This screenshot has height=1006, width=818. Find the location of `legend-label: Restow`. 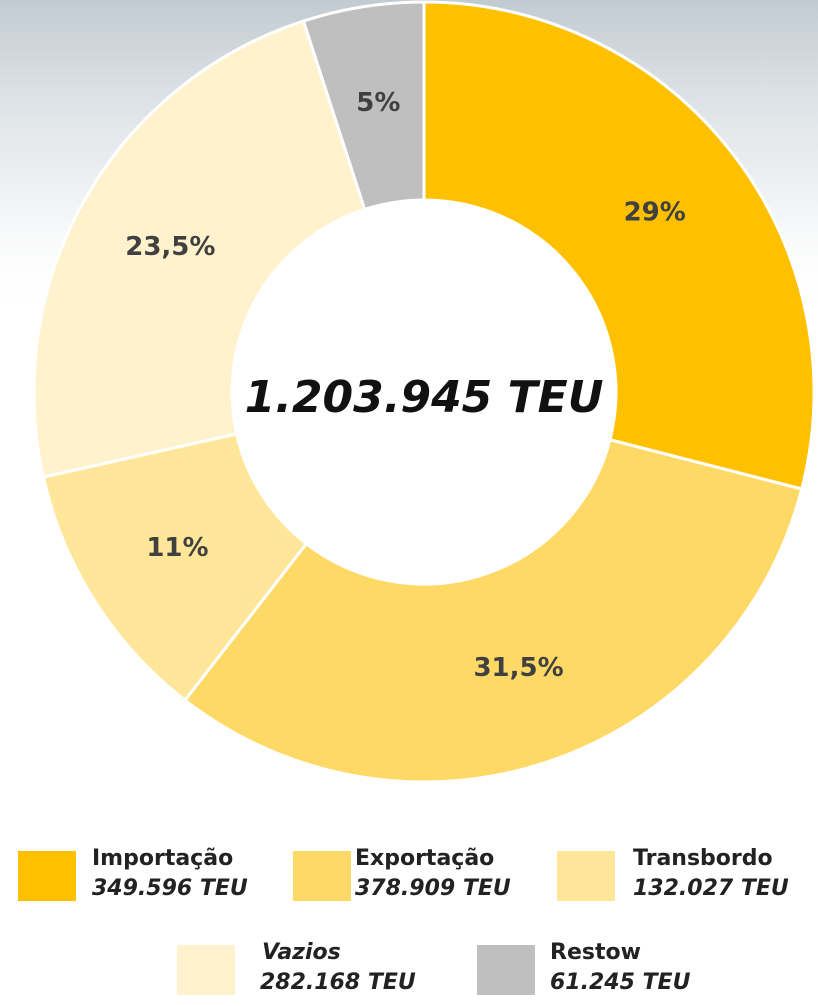

legend-label: Restow is located at coordinates (595, 952).